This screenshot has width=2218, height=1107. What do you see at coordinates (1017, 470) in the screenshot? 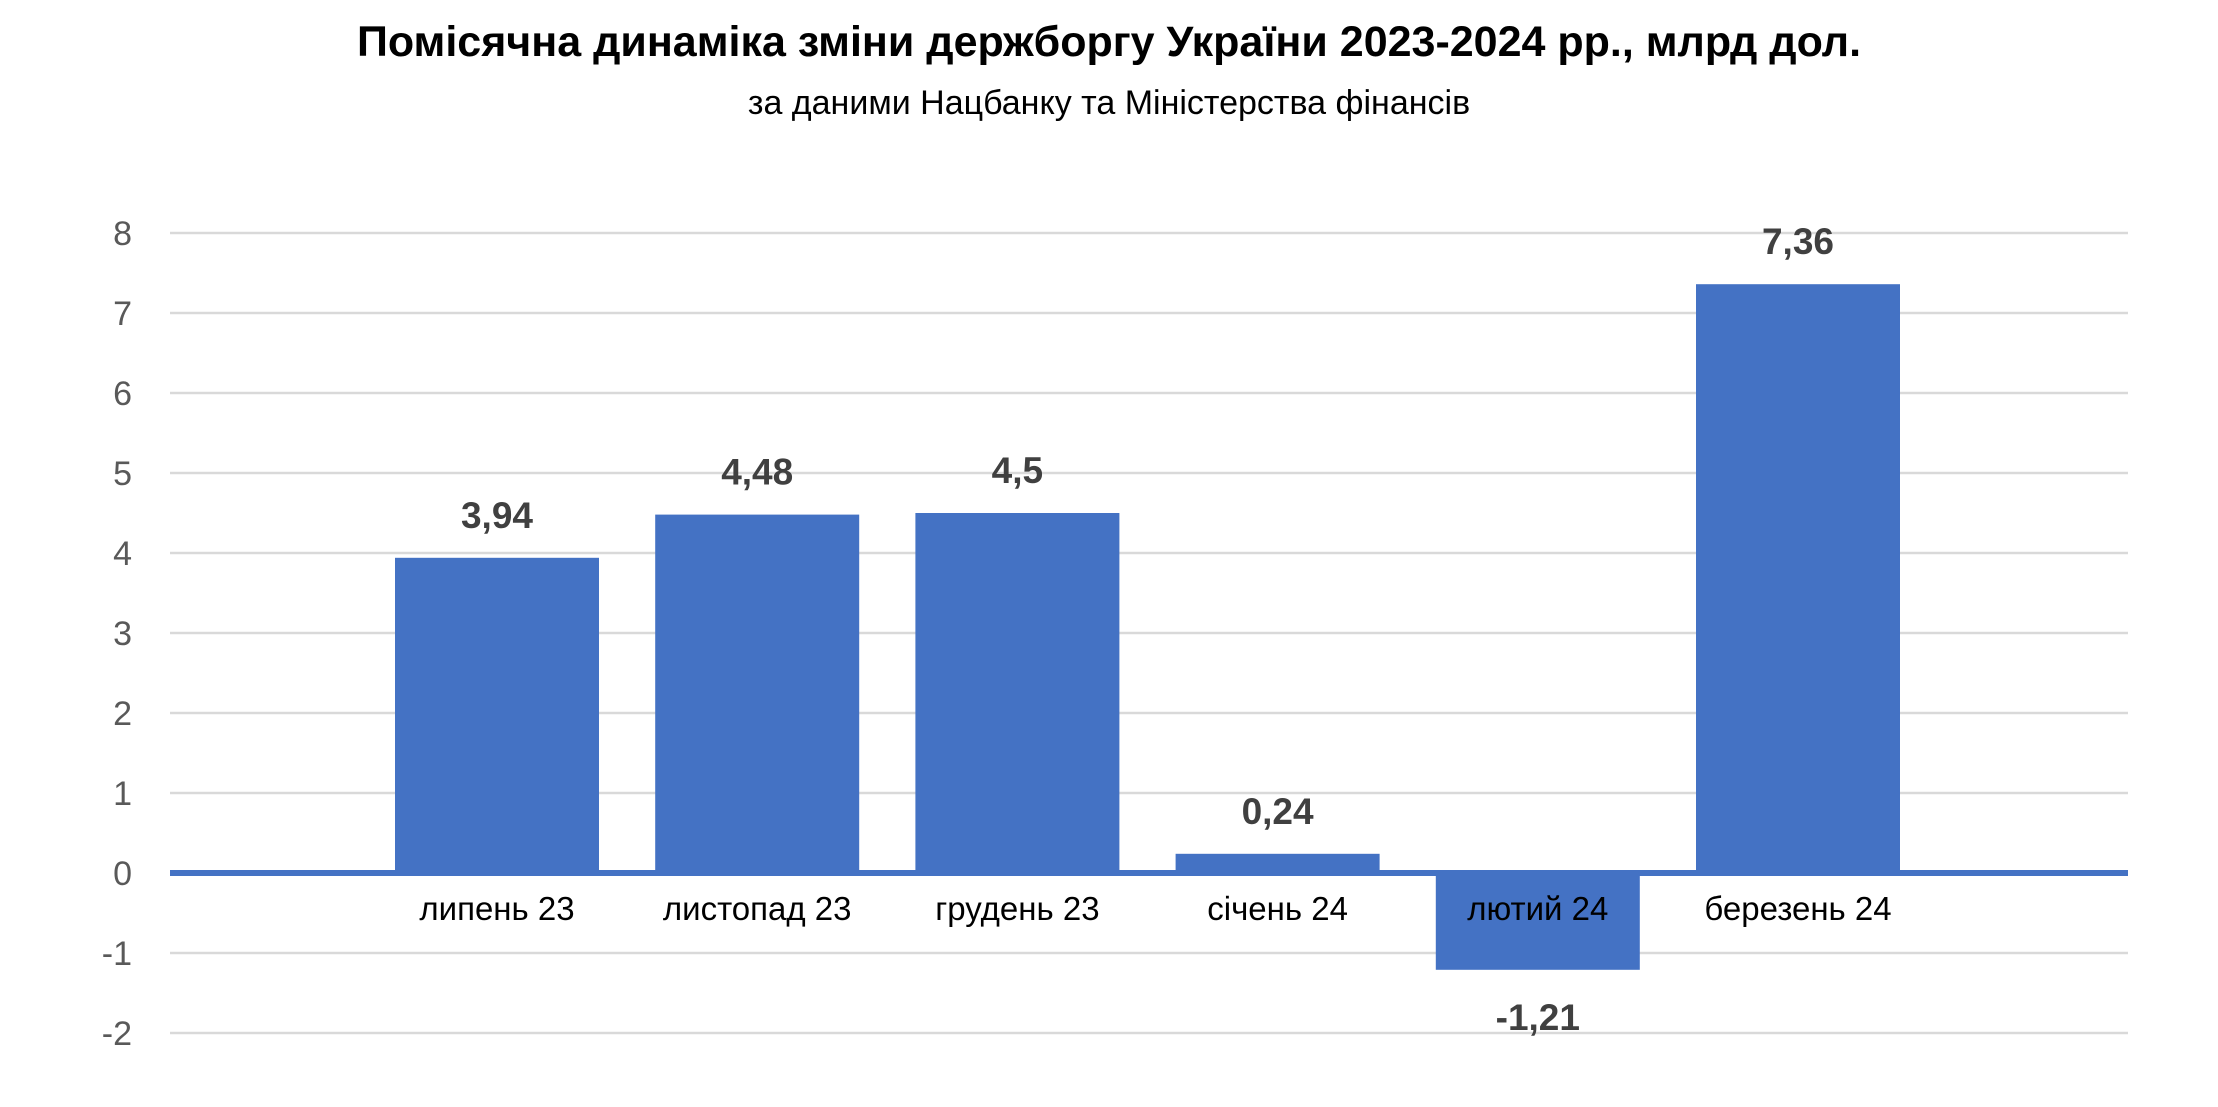
I see `data-label: 4,5` at bounding box center [1017, 470].